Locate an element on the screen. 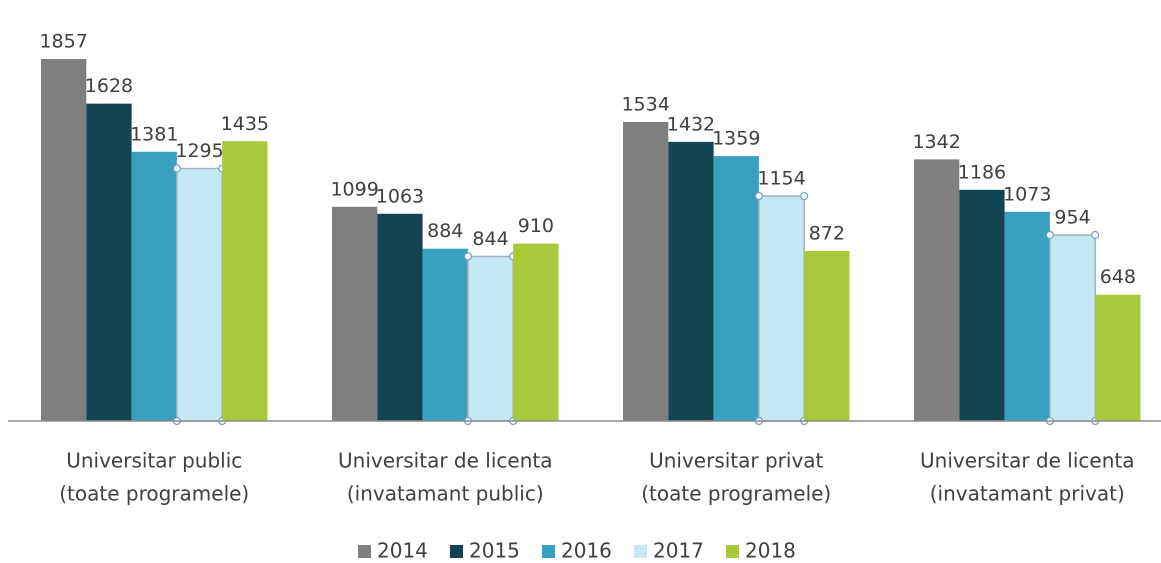 Image resolution: width=1161 pixels, height=563 pixels. legend-label: 2018 is located at coordinates (770, 551).